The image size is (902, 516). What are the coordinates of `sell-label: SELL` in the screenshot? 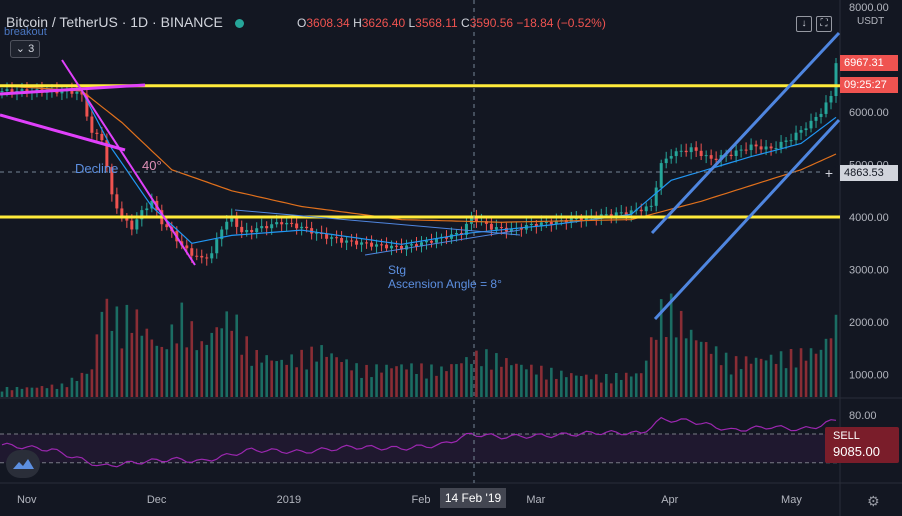 It's located at (846, 436).